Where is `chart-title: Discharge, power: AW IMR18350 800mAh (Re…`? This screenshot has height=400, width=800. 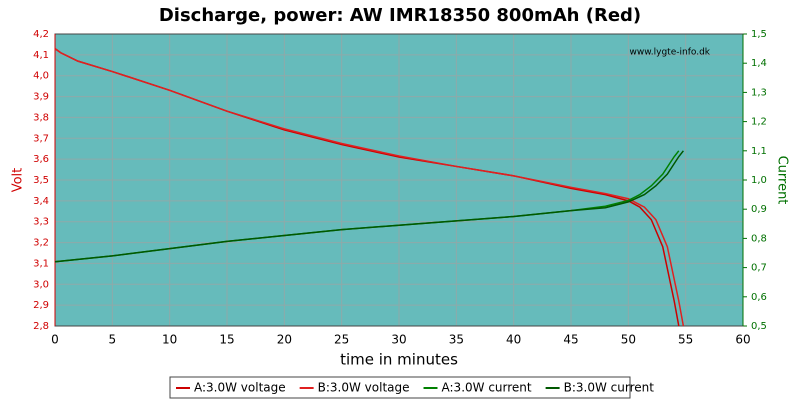 chart-title: Discharge, power: AW IMR18350 800mAh (Re… is located at coordinates (400, 15).